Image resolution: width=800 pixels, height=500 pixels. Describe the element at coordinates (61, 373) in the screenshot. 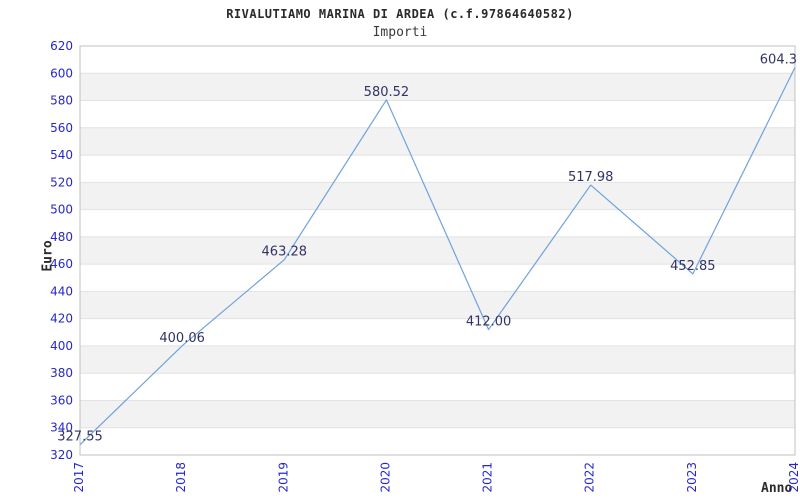

I see `y-tick-label: 380` at that location.